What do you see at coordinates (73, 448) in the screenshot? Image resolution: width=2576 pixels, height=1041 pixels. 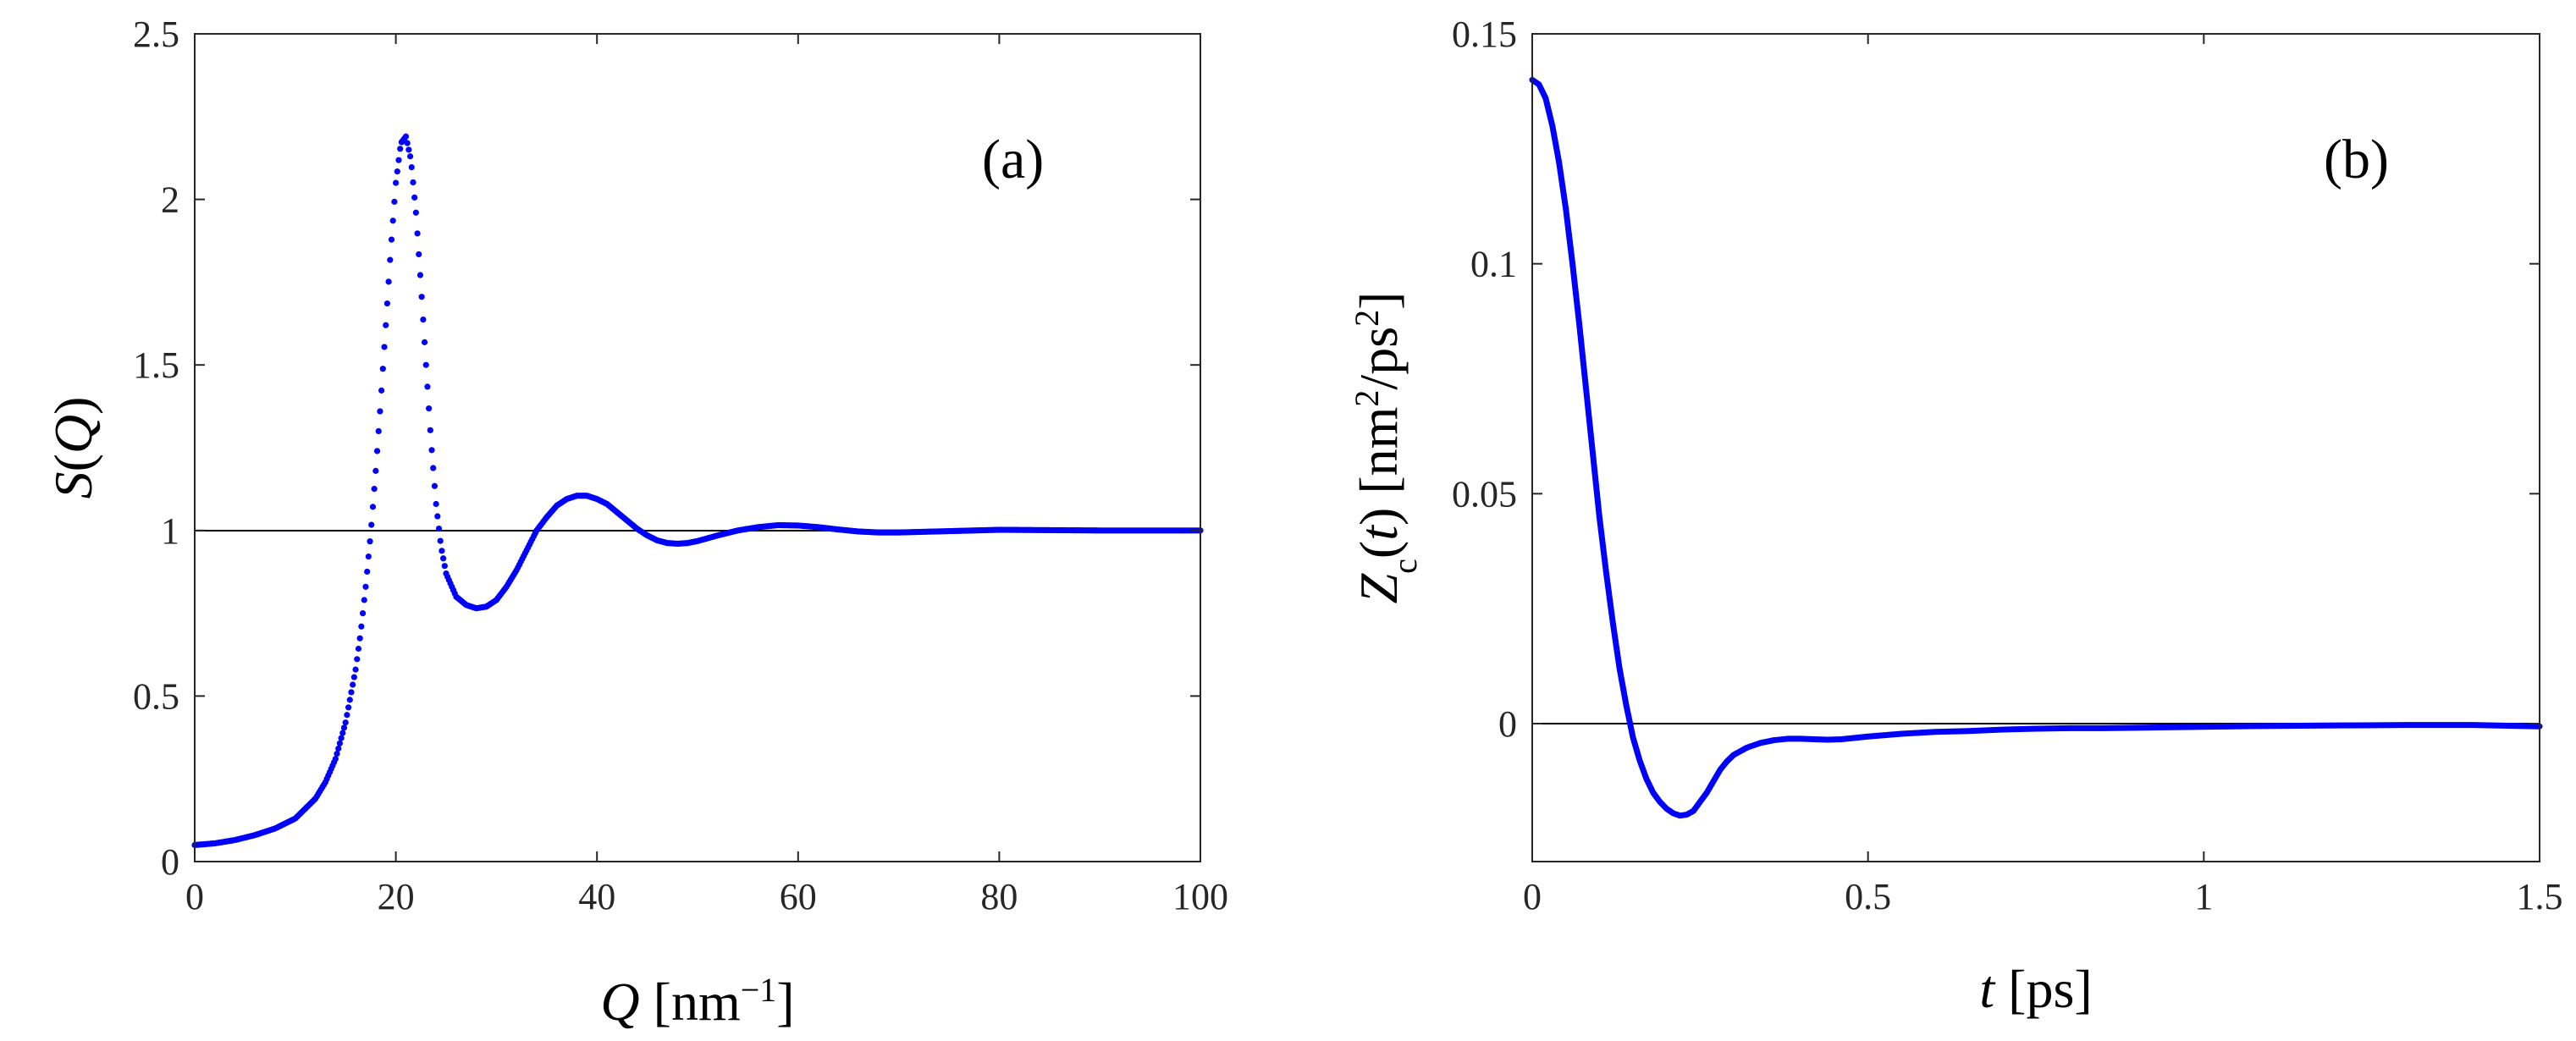 I see `y-axis-label-a: S(Q)` at bounding box center [73, 448].